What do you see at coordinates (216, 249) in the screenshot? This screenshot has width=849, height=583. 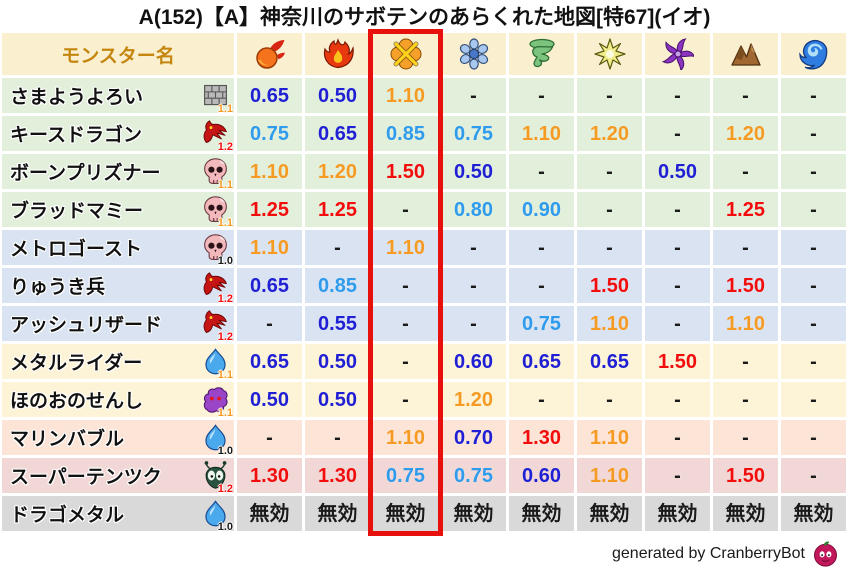 I see `skull-icon: 1.0` at bounding box center [216, 249].